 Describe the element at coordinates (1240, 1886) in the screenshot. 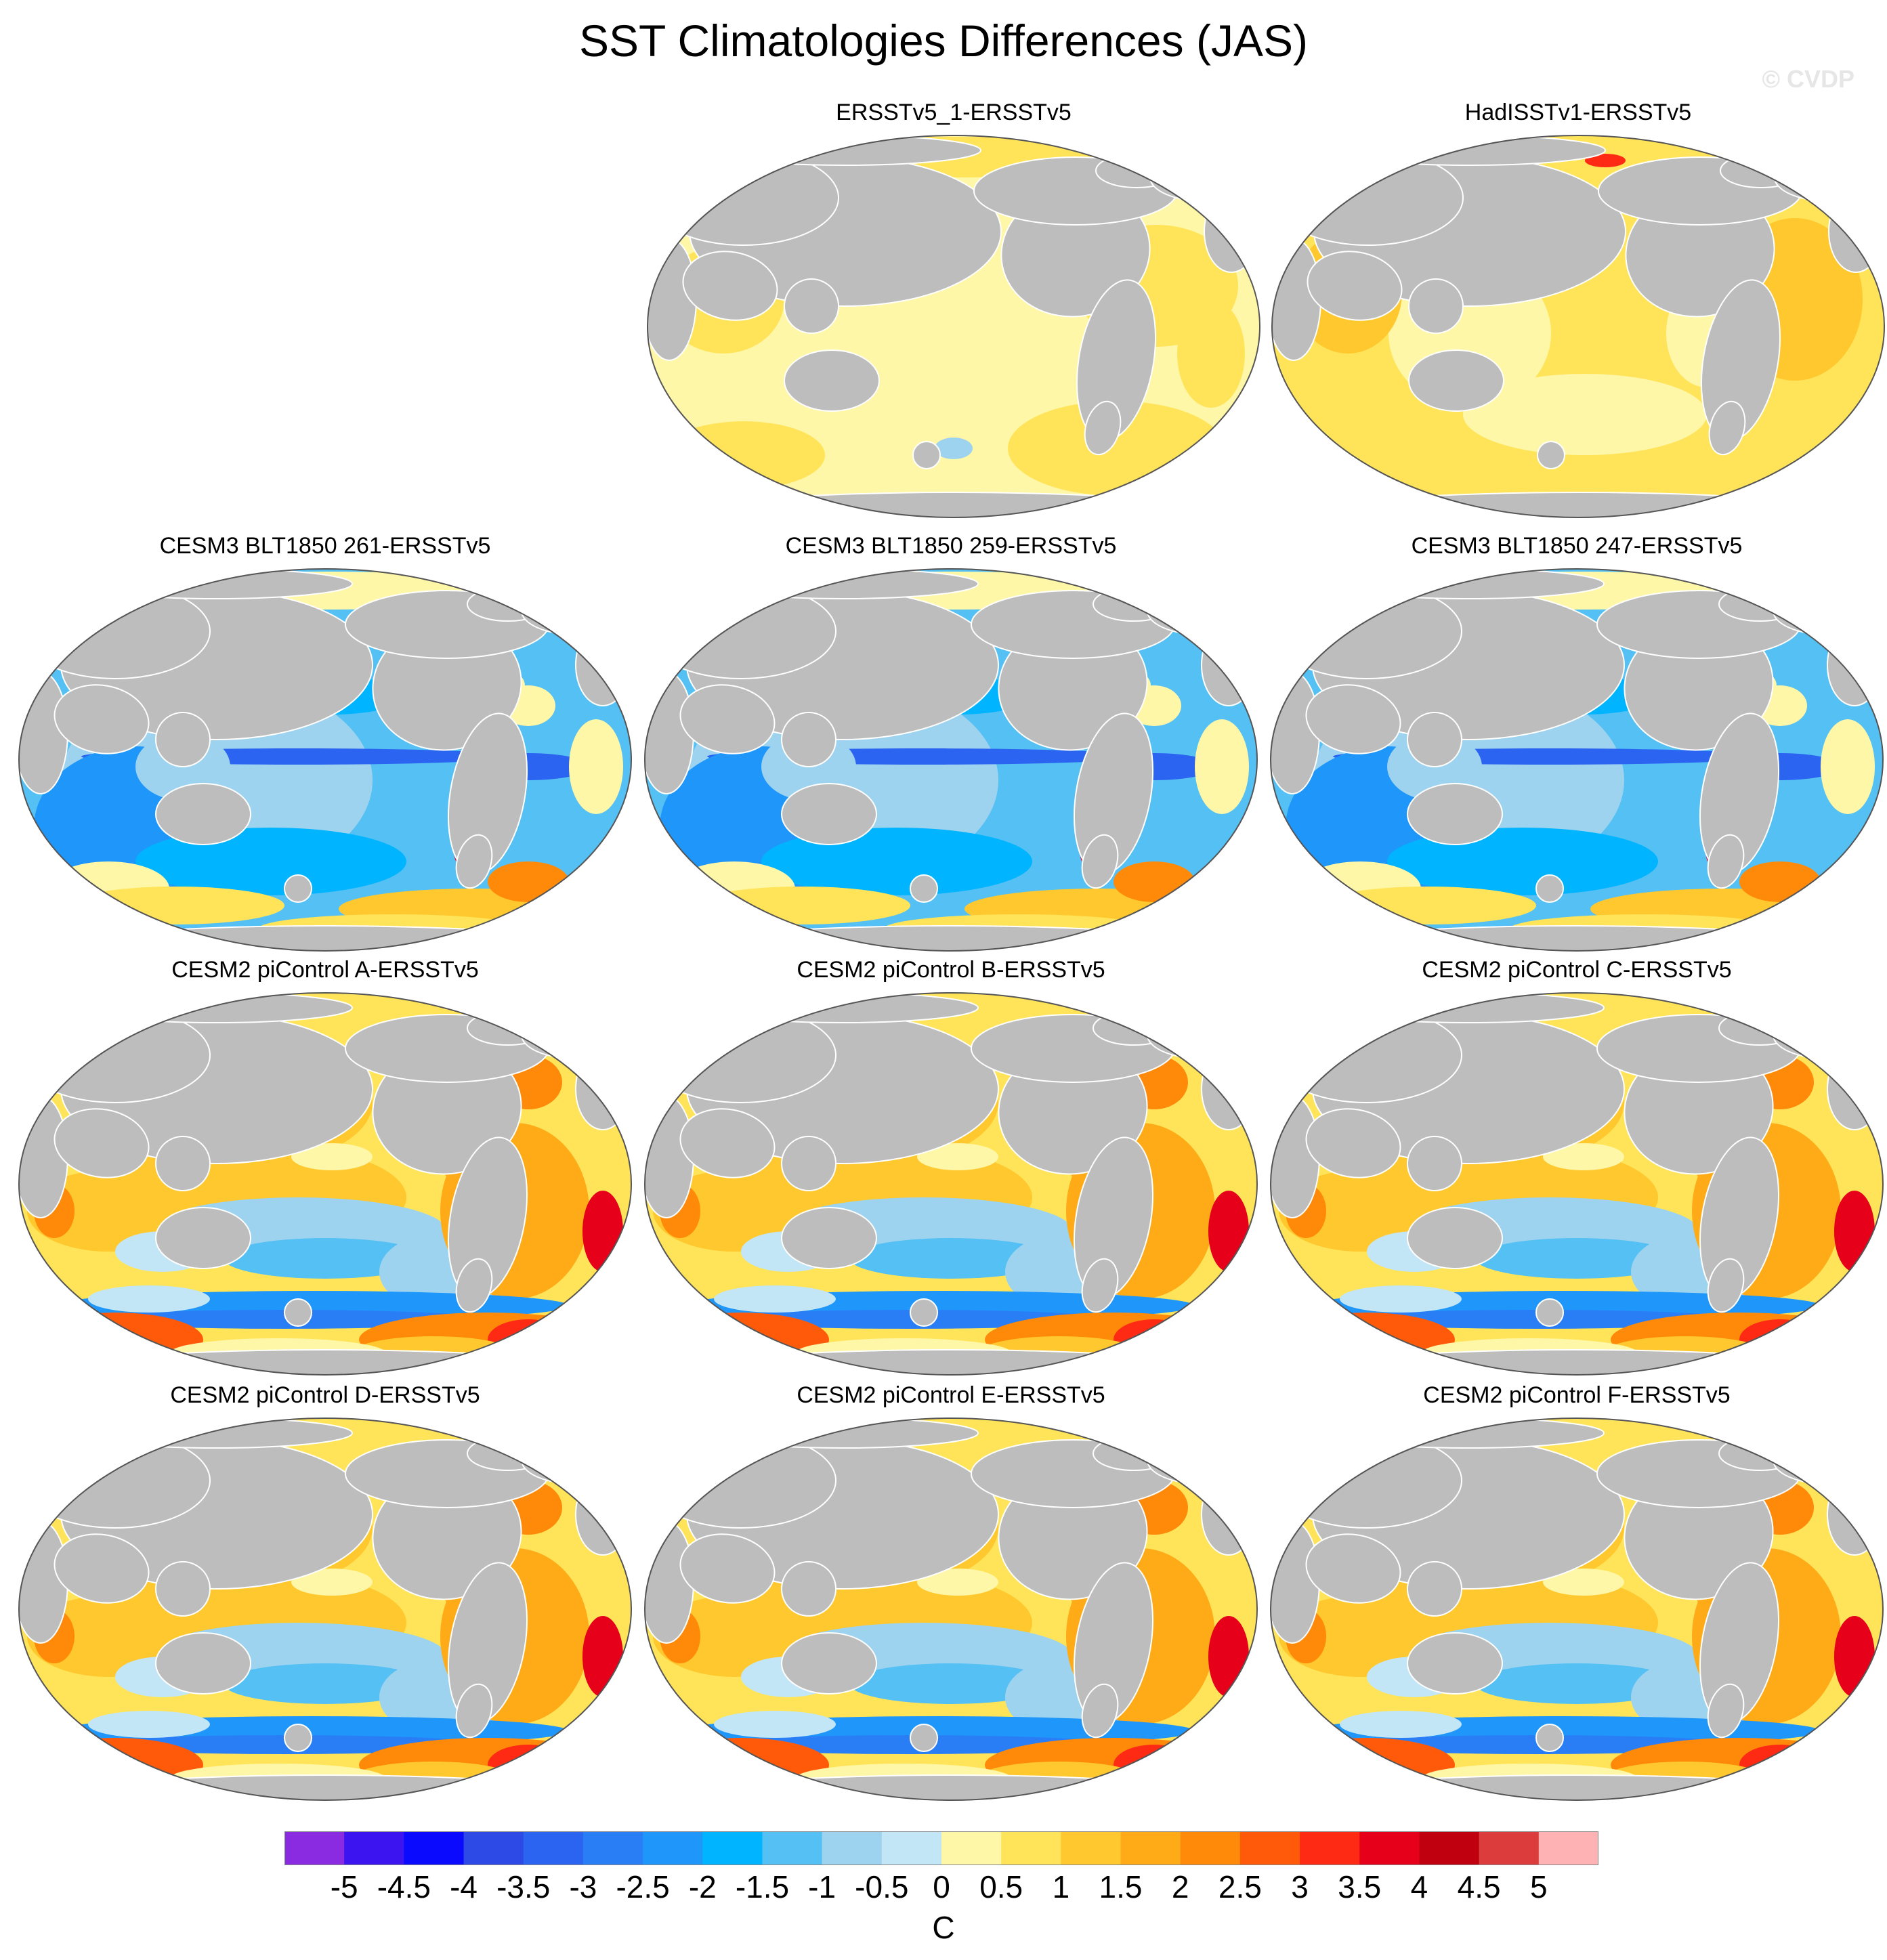

I see `colorbar-tick-label: 2.5` at that location.